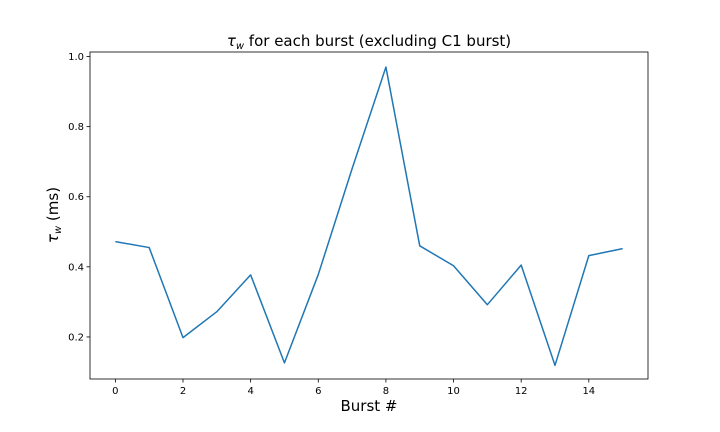  I want to click on x-tick-label: 8, so click(386, 391).